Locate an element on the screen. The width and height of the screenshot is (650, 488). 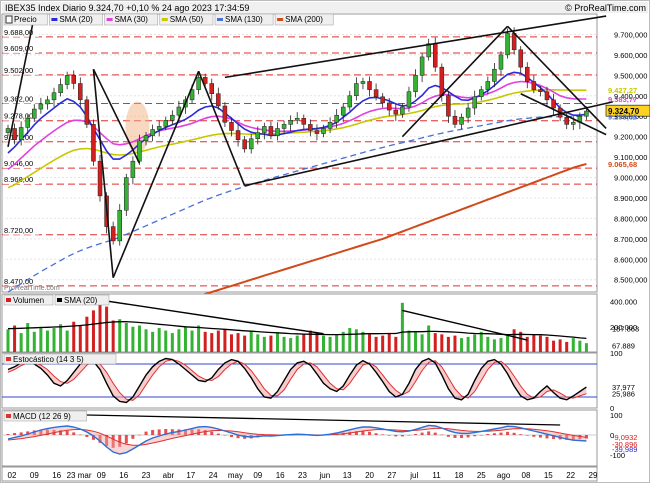
last-price-label: 9.324,70 is located at coordinates (624, 111).